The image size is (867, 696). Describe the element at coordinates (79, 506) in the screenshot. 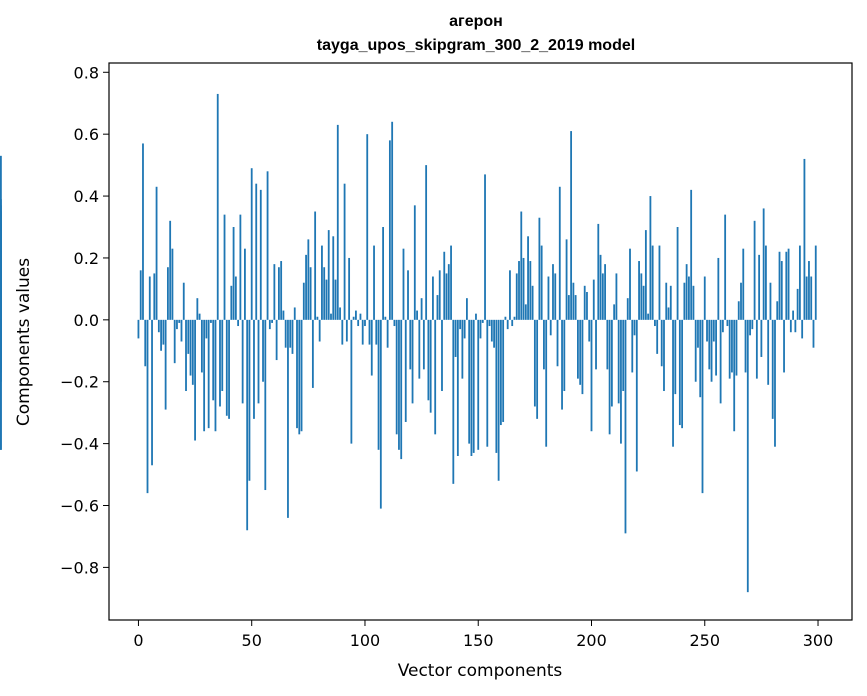

I see `y-tick-label: −0.6` at that location.